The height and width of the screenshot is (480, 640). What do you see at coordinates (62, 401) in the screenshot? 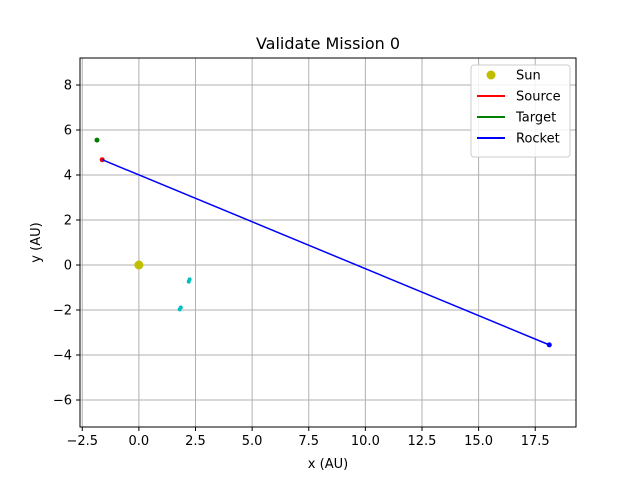
I see `y-tick-label: −6` at bounding box center [62, 401].